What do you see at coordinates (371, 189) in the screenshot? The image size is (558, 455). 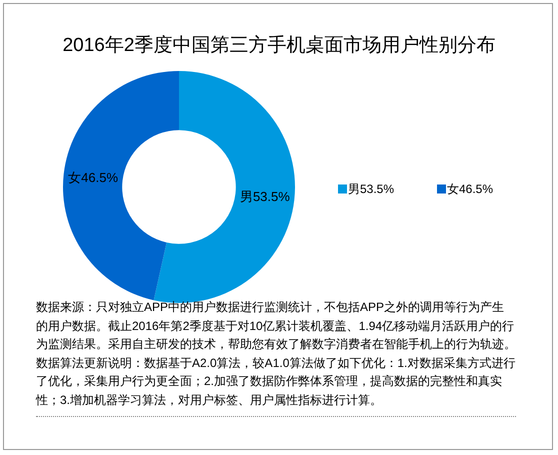 I see `legend-label: 男53.5%` at bounding box center [371, 189].